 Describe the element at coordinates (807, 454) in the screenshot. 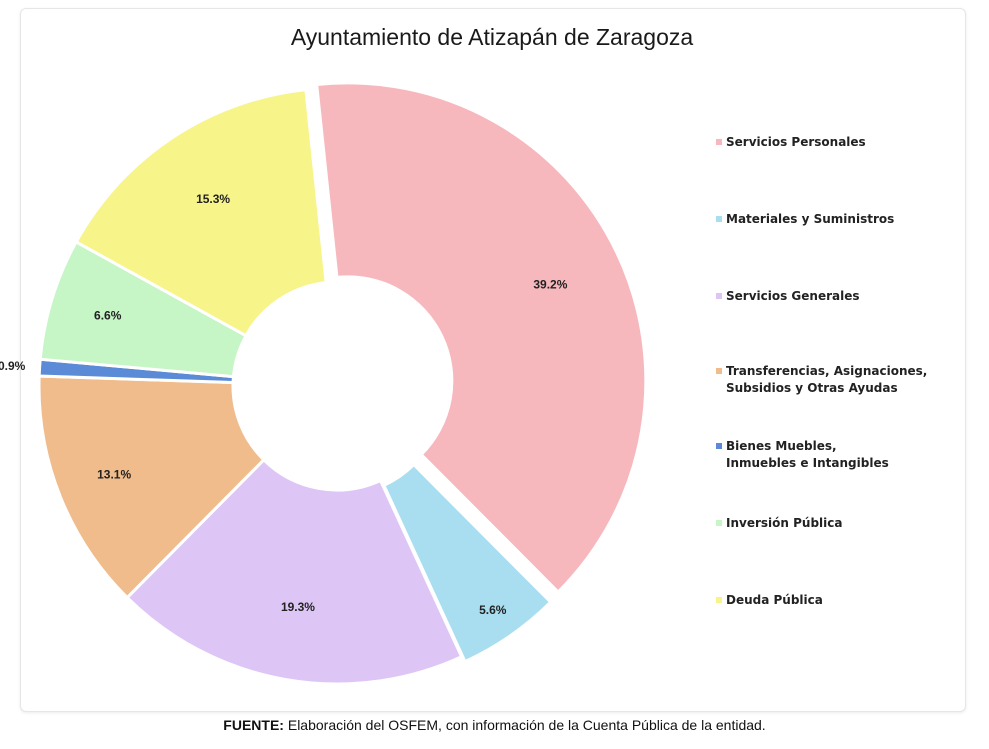

I see `legend-label: Bienes Muebles, Inmuebles e Intangibles` at that location.